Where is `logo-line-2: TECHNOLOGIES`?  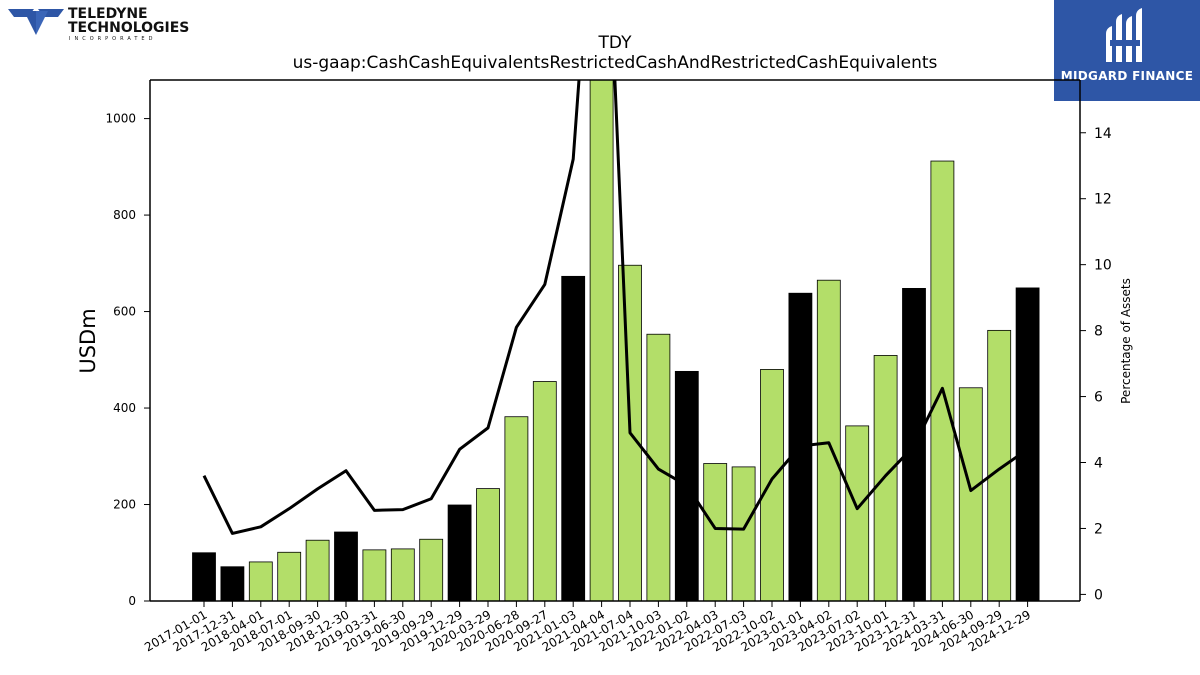 logo-line-2: TECHNOLOGIES is located at coordinates (129, 28).